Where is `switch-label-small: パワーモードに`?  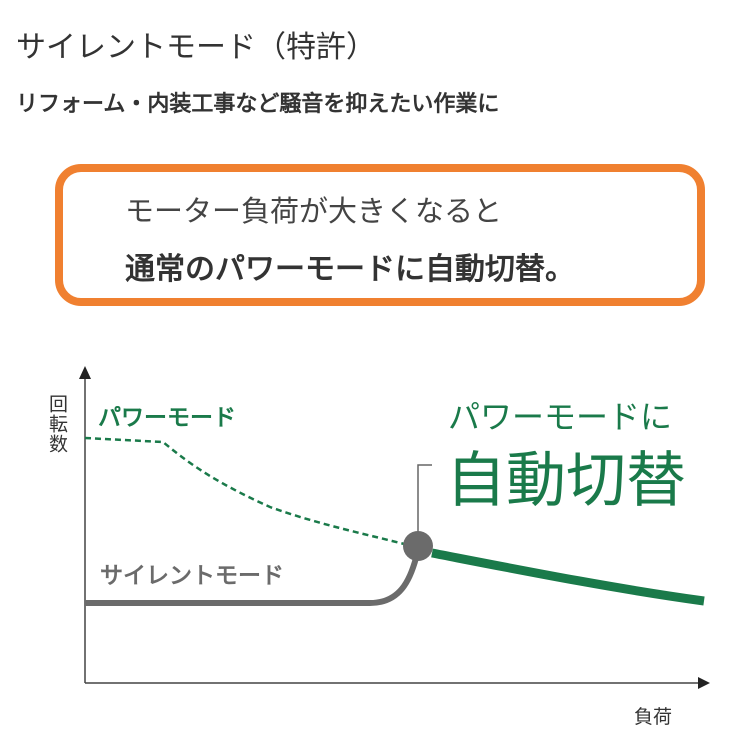 switch-label-small: パワーモードに is located at coordinates (560, 417).